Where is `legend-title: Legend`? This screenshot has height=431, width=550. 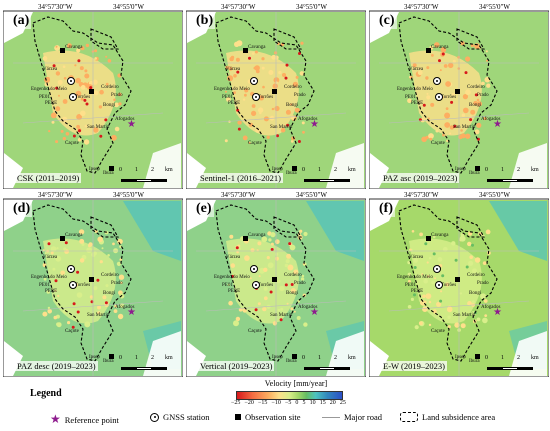 legend-title: Legend is located at coordinates (46, 393).